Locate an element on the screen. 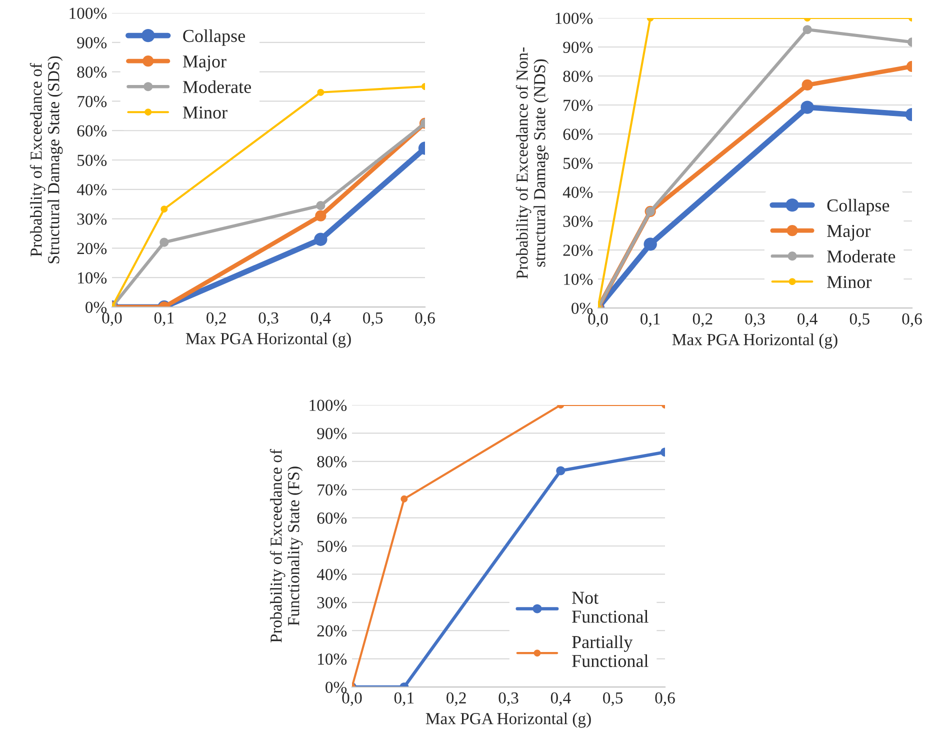  y-axis-title: Probability of Exceedance of Non- structural Damage State (NDS) is located at coordinates (532, 163).